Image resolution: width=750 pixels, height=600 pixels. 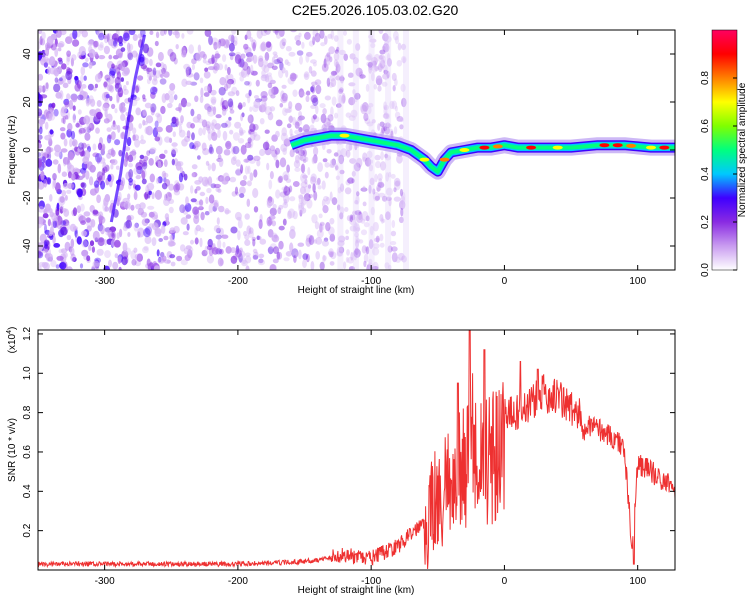 I want to click on colorbar-tick-label: 0.6, so click(x=705, y=126).